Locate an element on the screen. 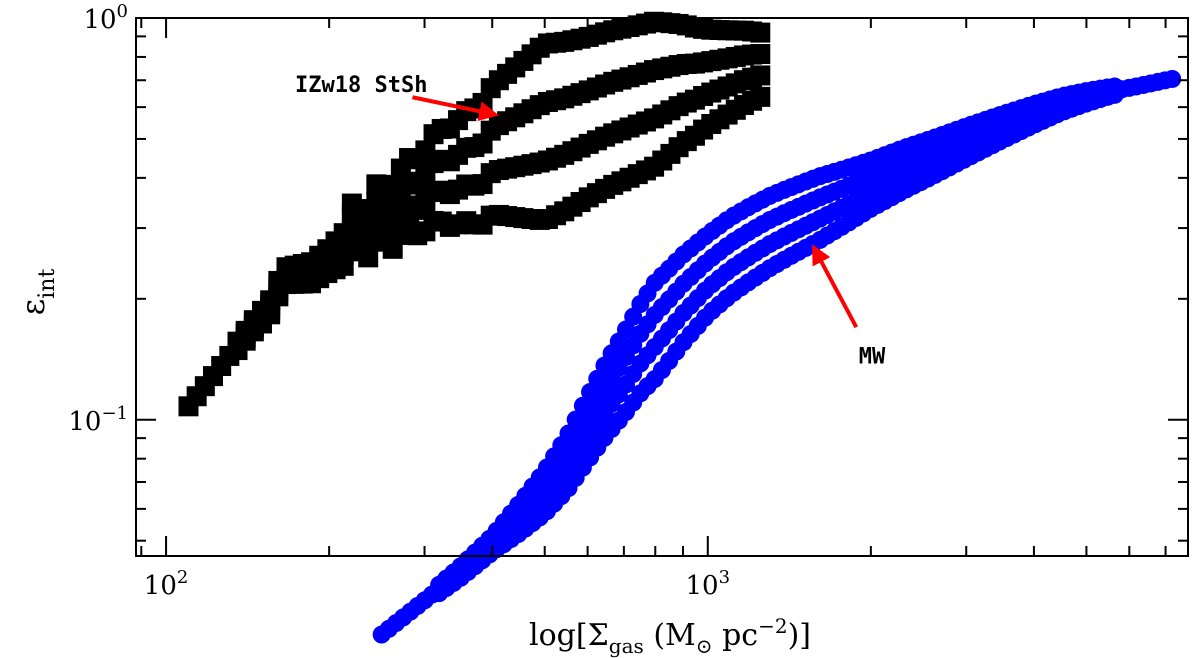 Image resolution: width=1200 pixels, height=658 pixels. annotation-label: IZw18 StSh is located at coordinates (361, 85).